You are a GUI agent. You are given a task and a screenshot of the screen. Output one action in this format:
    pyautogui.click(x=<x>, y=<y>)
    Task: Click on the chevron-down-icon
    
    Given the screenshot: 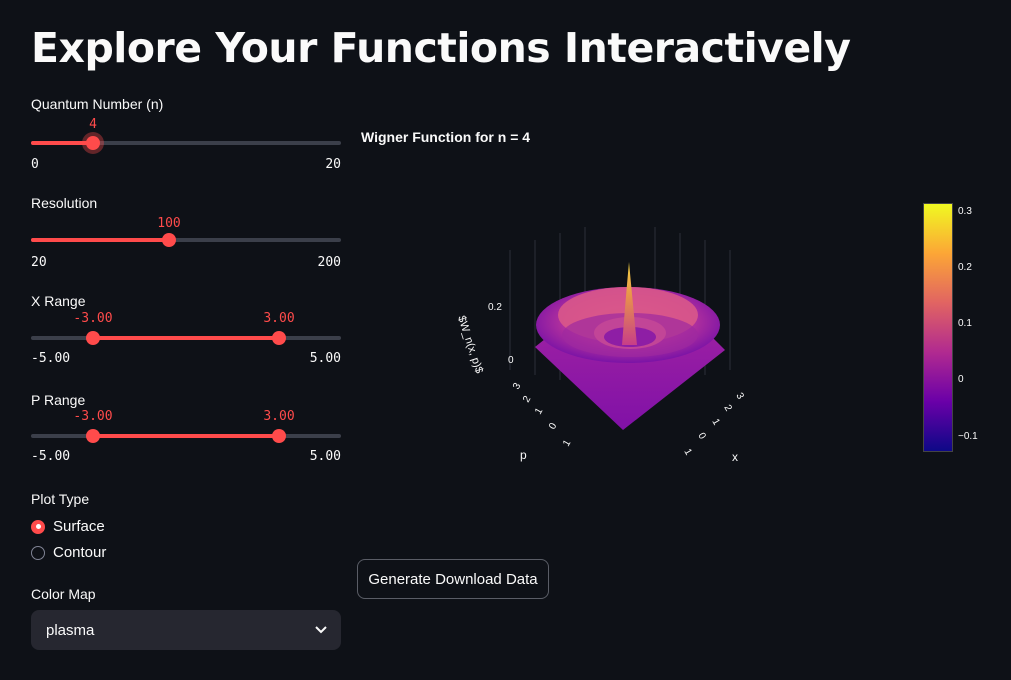 What is the action you would take?
    pyautogui.click(x=321, y=630)
    